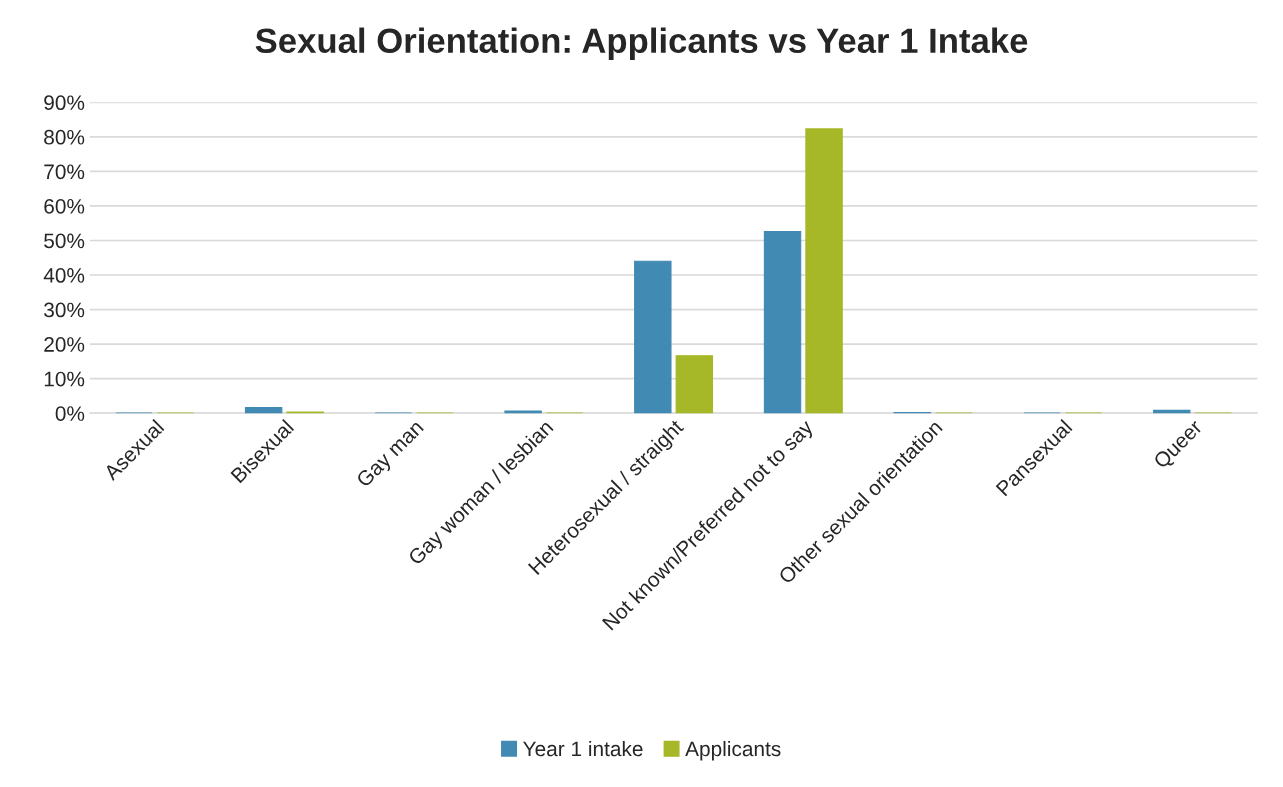 Image resolution: width=1283 pixels, height=787 pixels. I want to click on y-tick-label: 30%, so click(64, 310).